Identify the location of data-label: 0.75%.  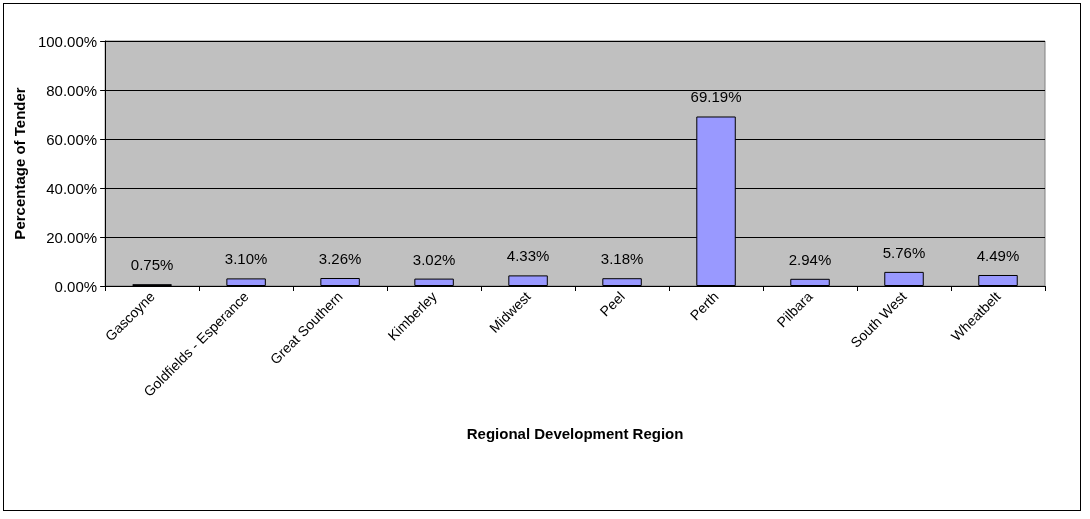
(152, 265).